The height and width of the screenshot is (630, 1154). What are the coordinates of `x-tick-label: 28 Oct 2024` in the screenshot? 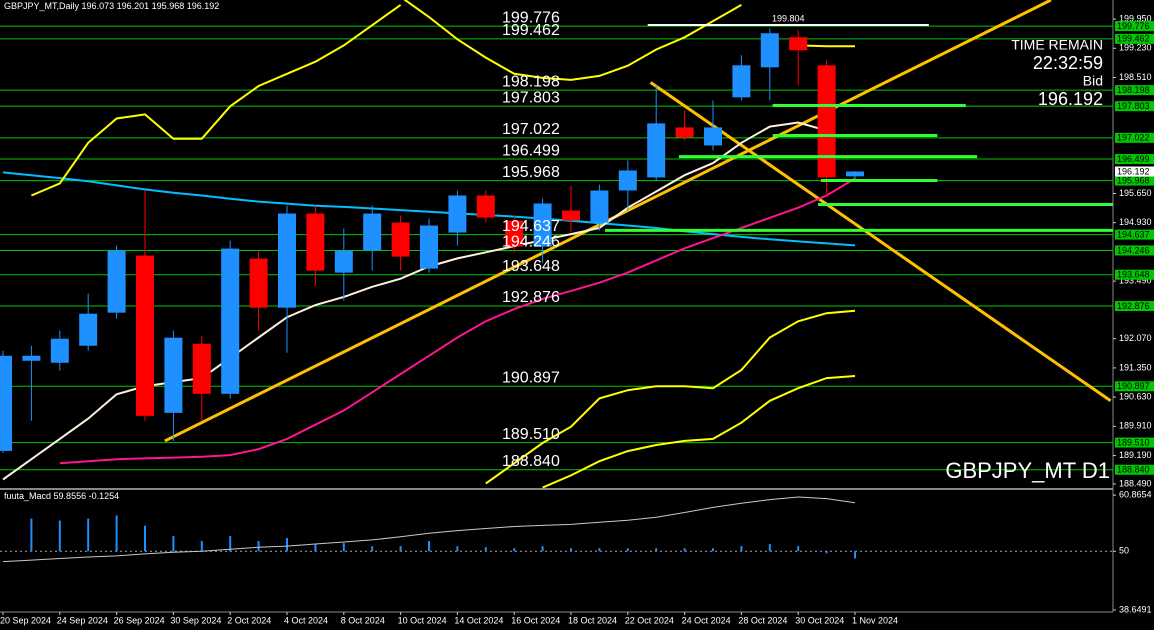 It's located at (762, 620).